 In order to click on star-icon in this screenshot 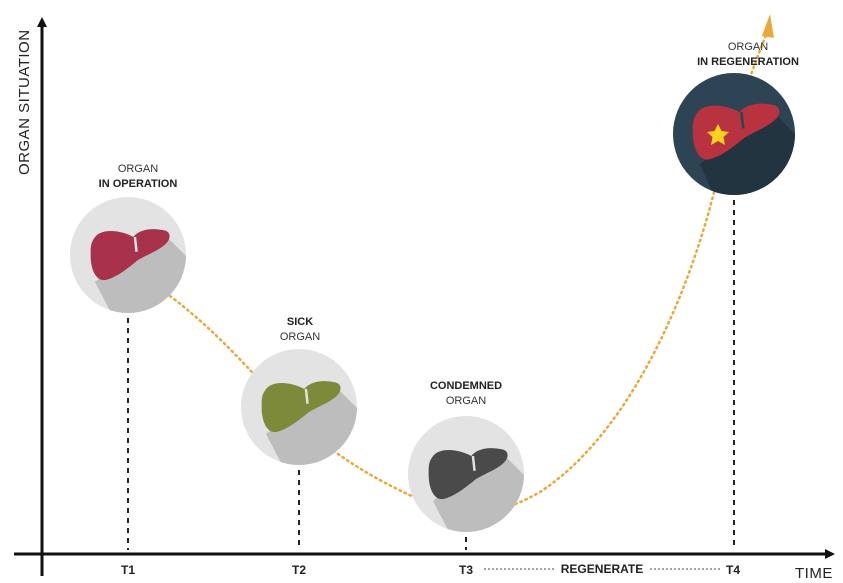, I will do `click(718, 134)`.